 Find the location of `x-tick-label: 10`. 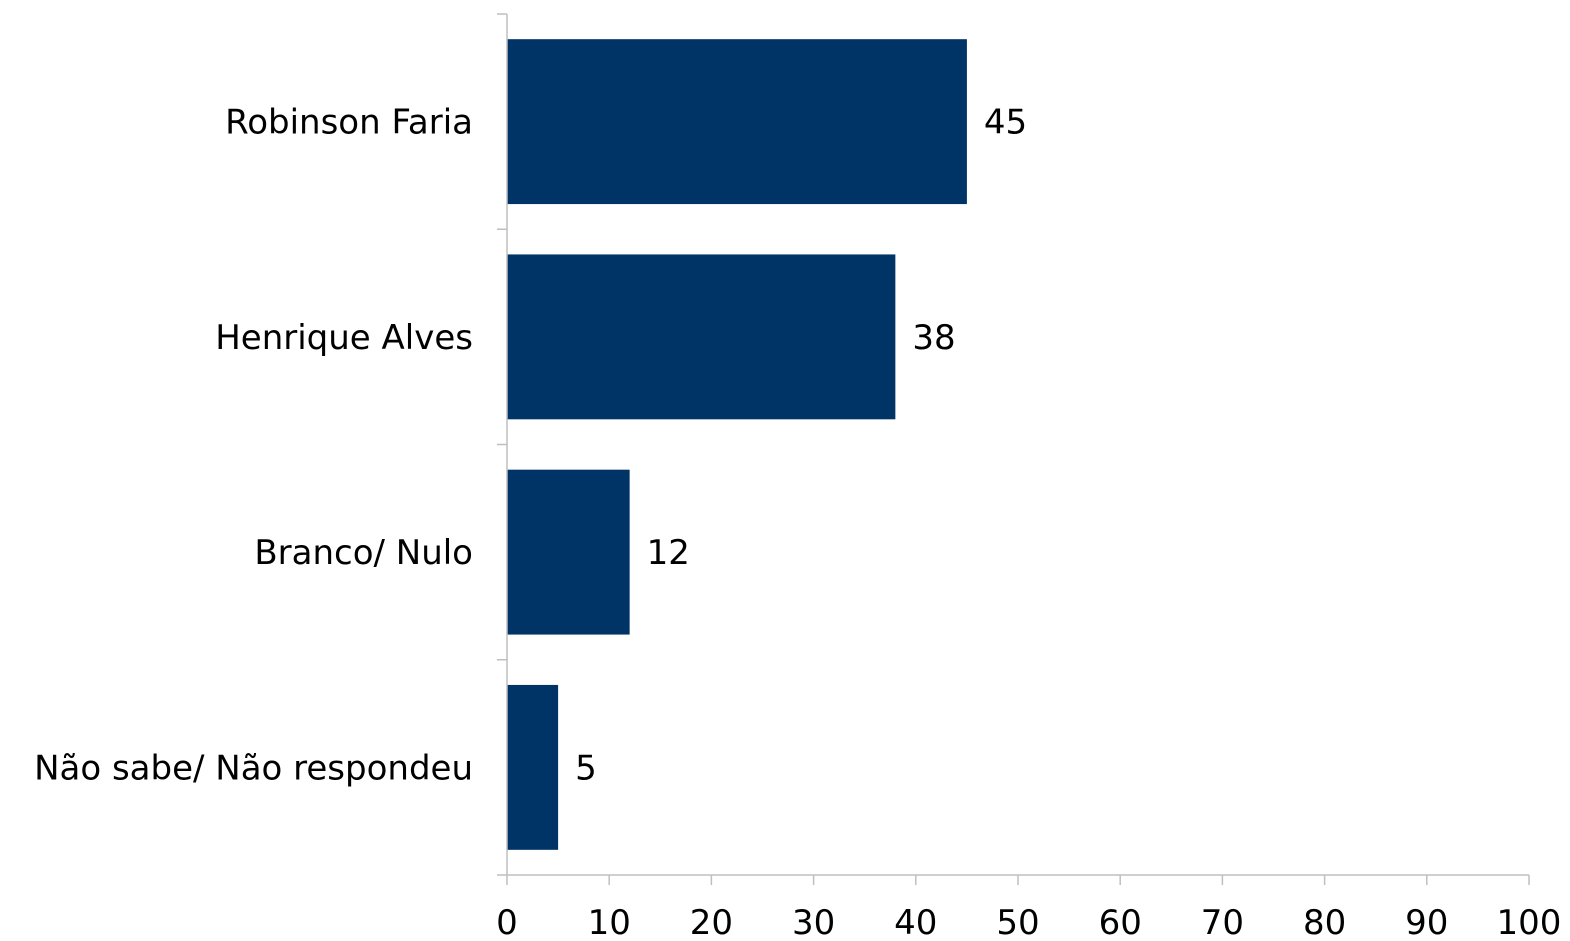

x-tick-label: 10 is located at coordinates (609, 922).